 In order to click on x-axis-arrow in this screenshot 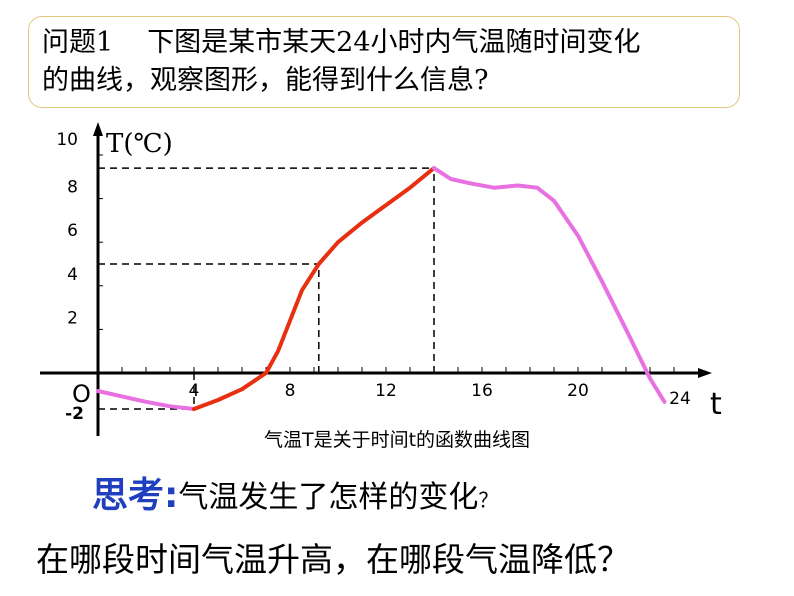, I will do `click(705, 373)`.